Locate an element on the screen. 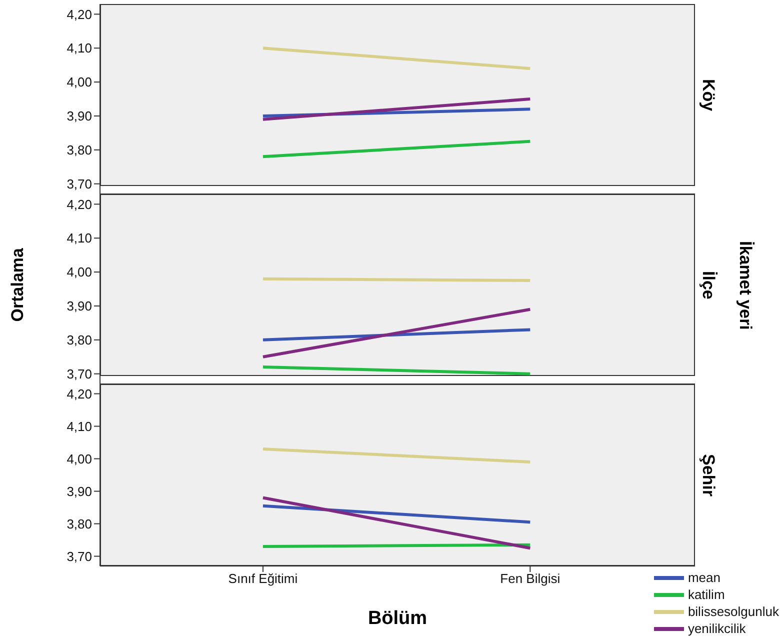 The image size is (781, 643). legend-label: mean is located at coordinates (704, 577).